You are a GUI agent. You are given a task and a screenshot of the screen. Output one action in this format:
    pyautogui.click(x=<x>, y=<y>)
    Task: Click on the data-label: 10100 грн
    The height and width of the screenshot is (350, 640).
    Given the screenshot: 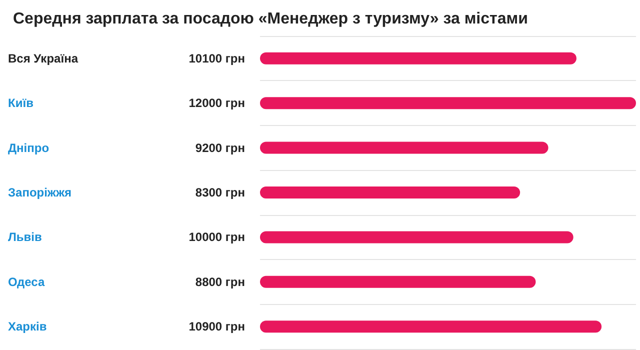 What is the action you would take?
    pyautogui.click(x=216, y=58)
    